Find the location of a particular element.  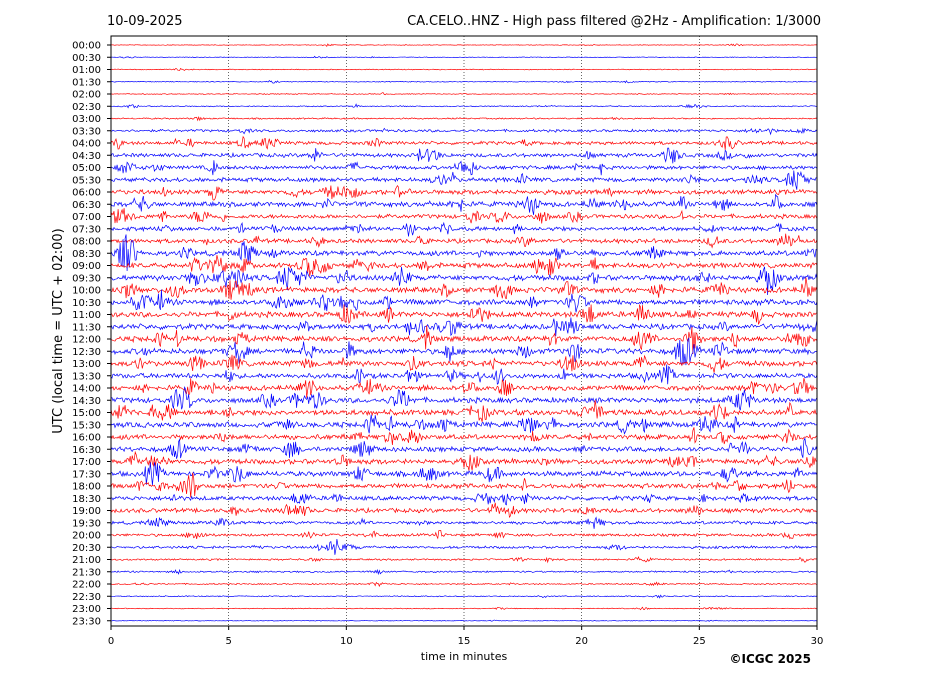

y-tick-label: 15:00 is located at coordinates (86, 413).